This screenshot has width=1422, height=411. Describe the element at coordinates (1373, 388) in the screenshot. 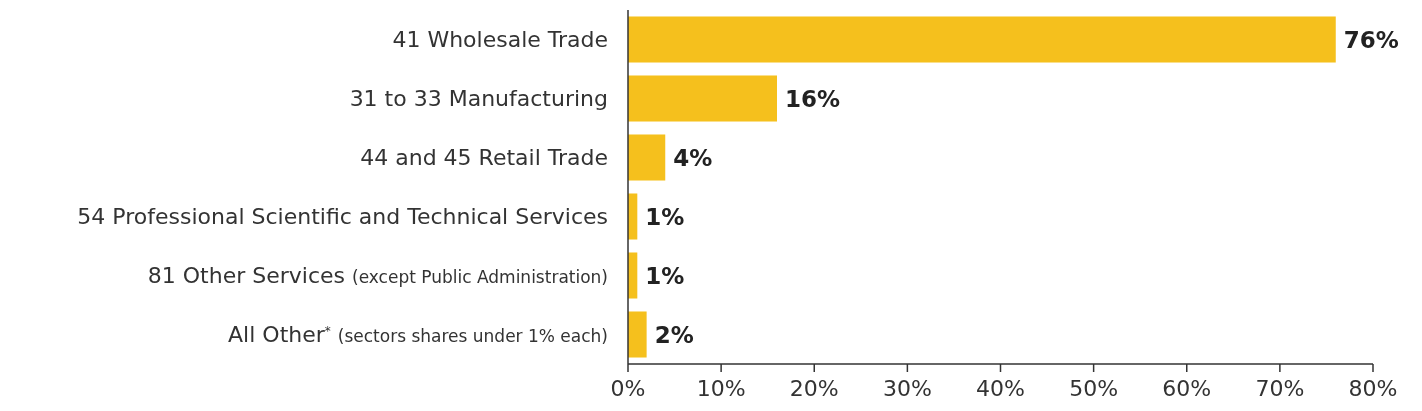

I see `x-tick-label: 80%` at that location.